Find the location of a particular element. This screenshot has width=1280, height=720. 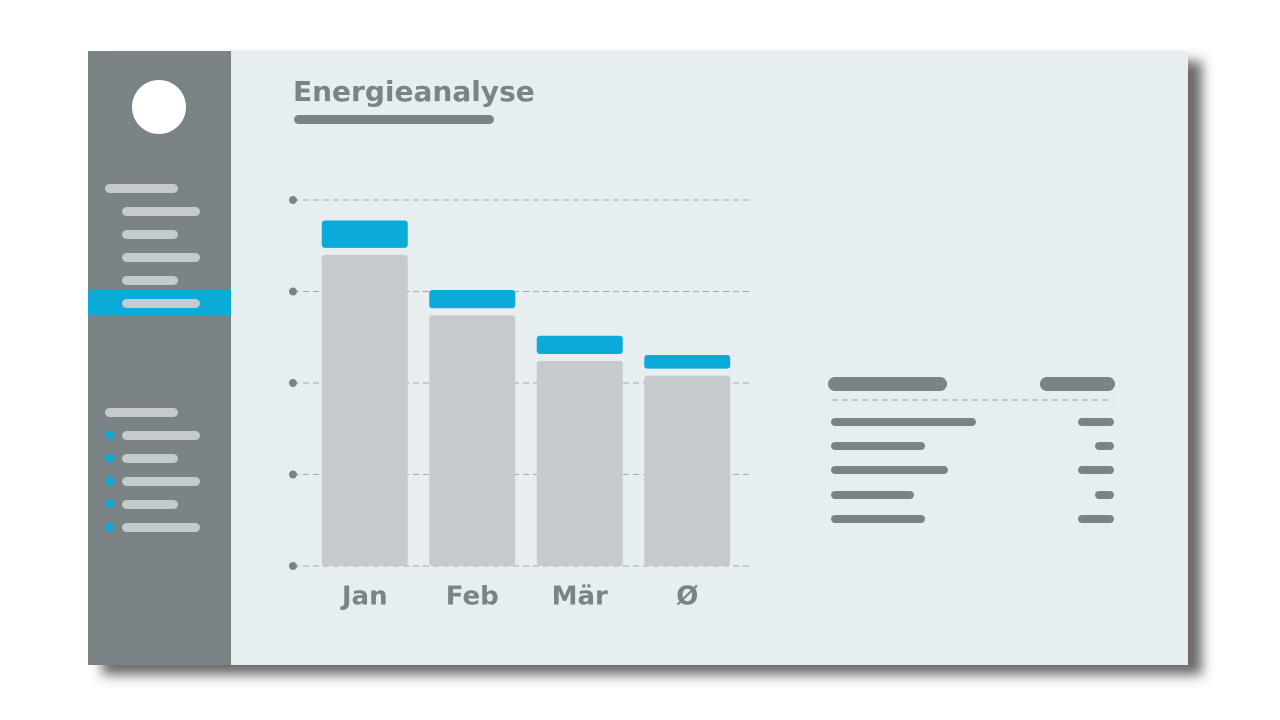

x-tick-label: Mär is located at coordinates (580, 597).